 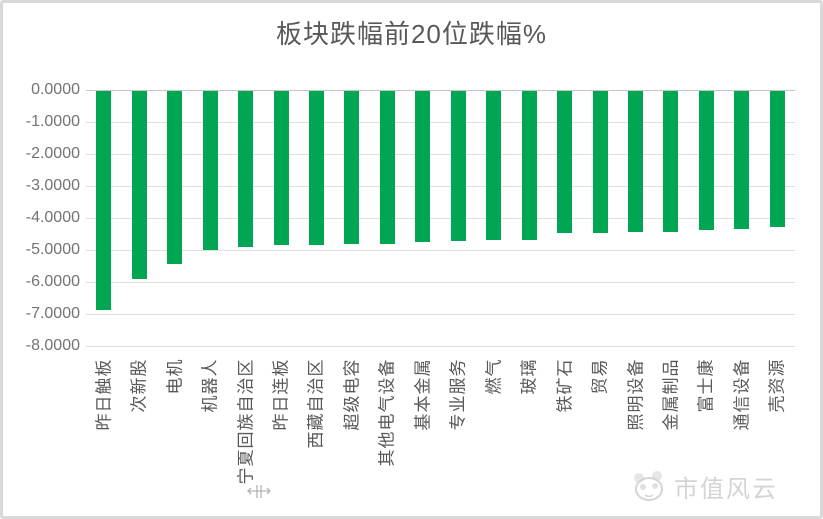 I want to click on y-tick-label: -1.0000, so click(x=52, y=121).